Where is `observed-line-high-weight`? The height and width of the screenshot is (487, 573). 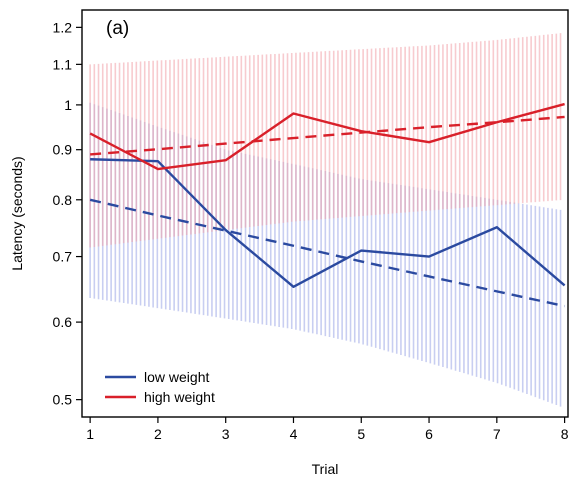 observed-line-high-weight is located at coordinates (327, 136).